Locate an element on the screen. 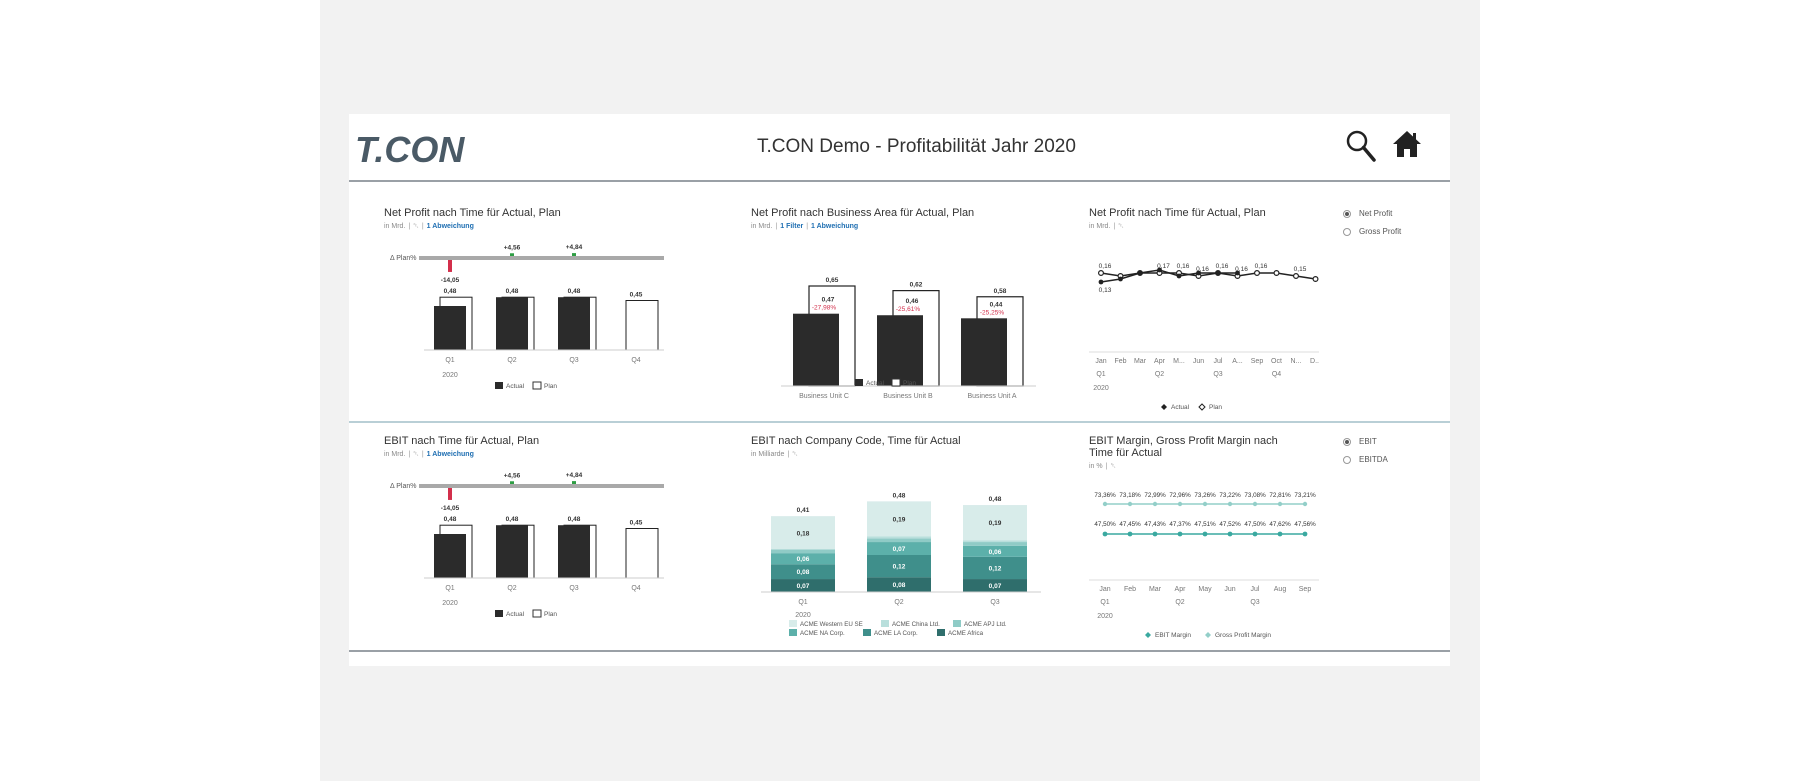  legend-label: Actual is located at coordinates (515, 386).